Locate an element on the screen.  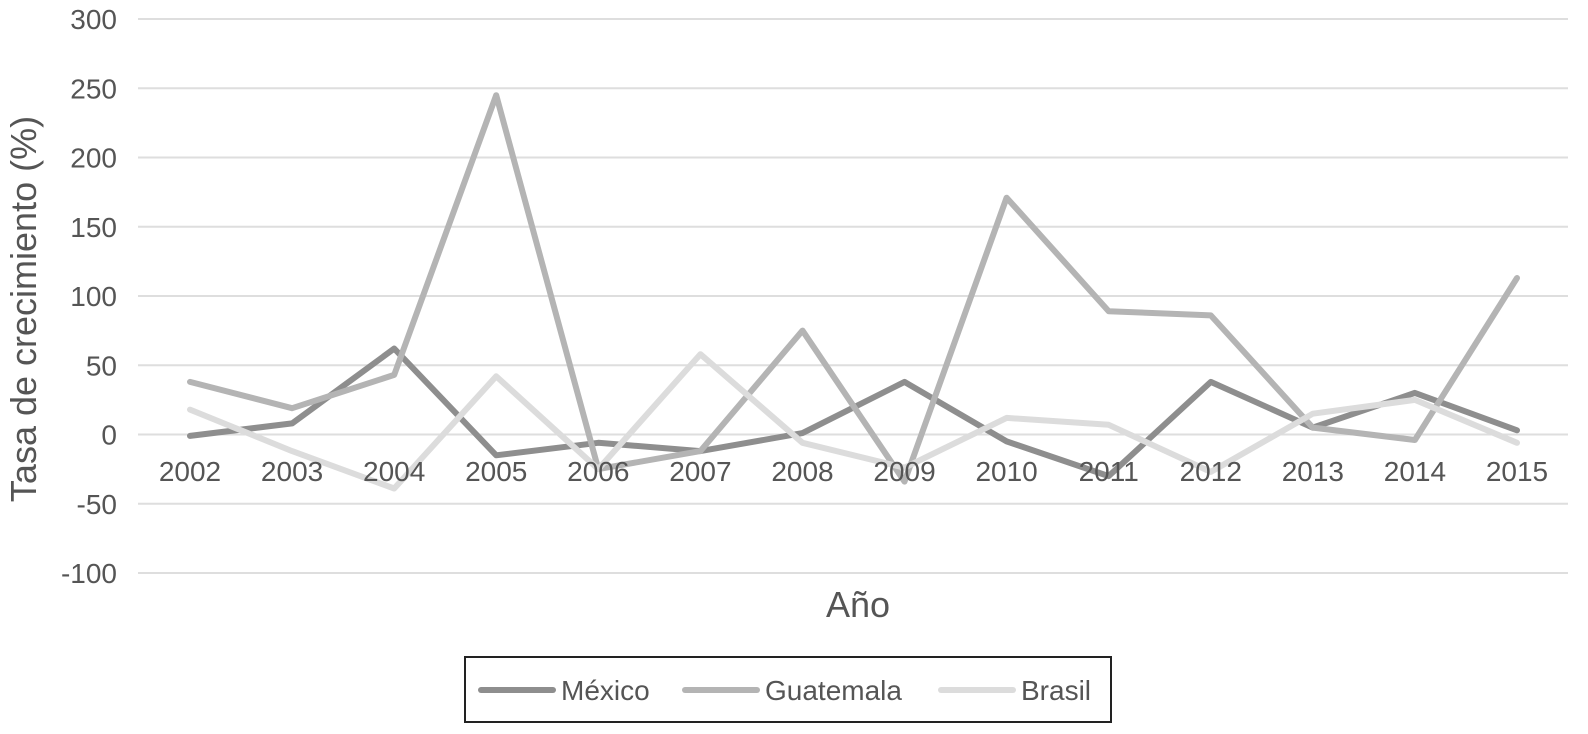
y-tick-label: 300 is located at coordinates (93, 19).